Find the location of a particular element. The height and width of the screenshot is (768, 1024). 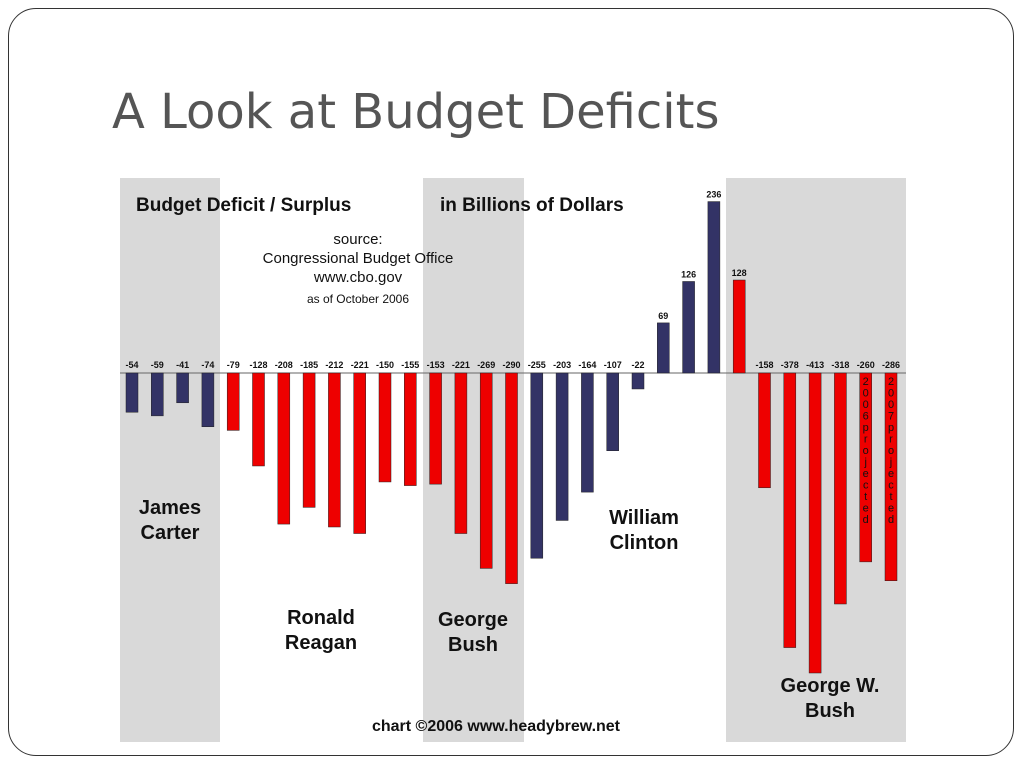

president-band is located at coordinates (170, 460).